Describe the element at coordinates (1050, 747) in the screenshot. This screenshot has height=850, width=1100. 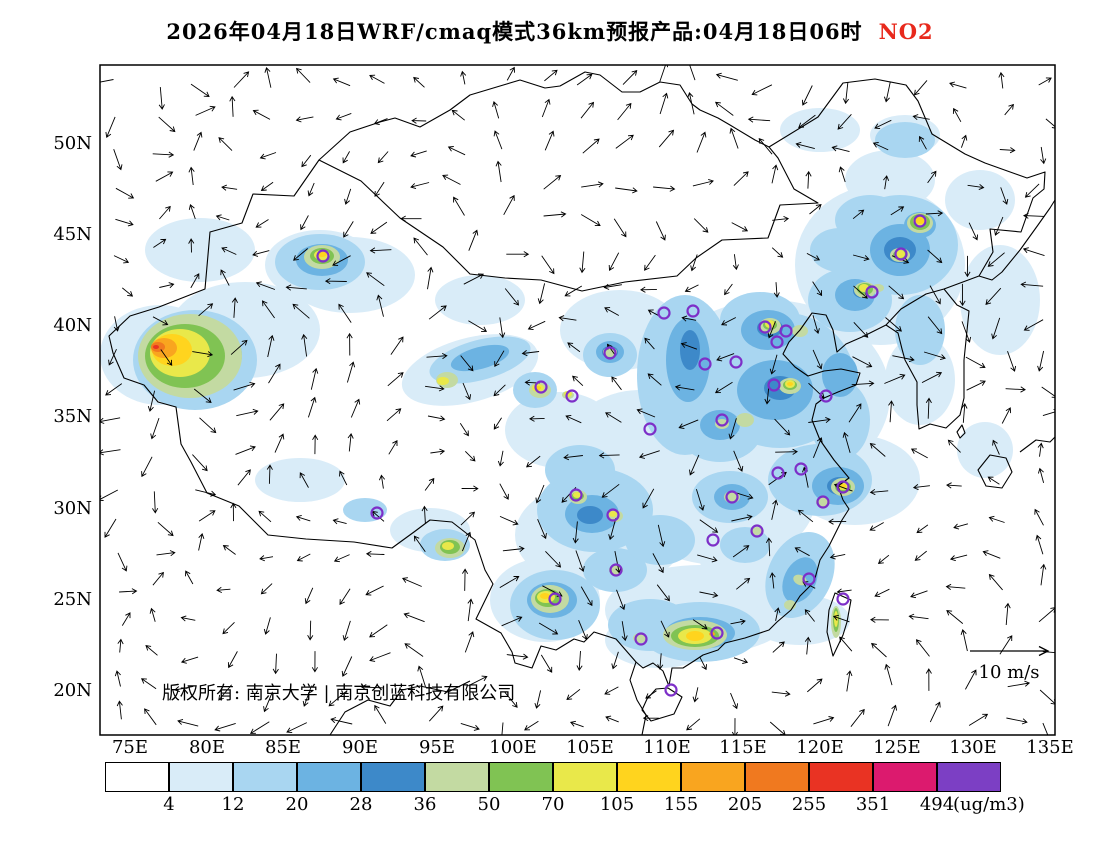
I see `lon-tick-label: 135E` at that location.